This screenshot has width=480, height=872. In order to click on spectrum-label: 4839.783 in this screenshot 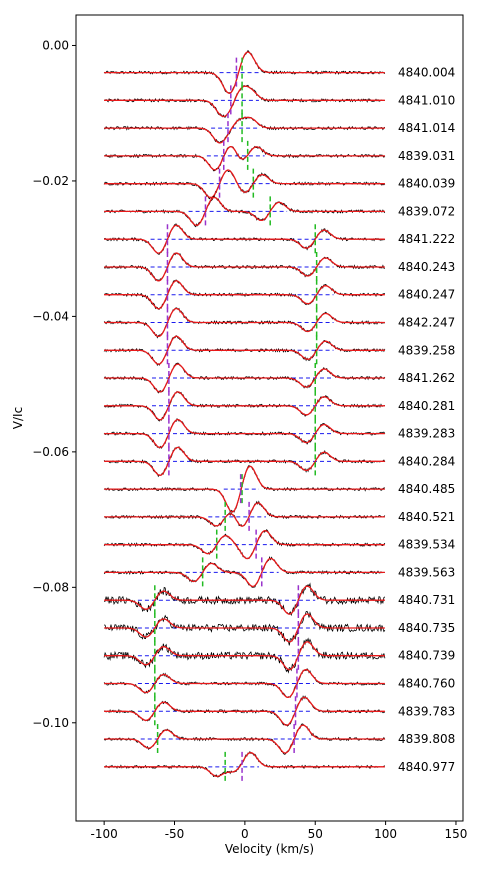, I will do `click(426, 711)`.